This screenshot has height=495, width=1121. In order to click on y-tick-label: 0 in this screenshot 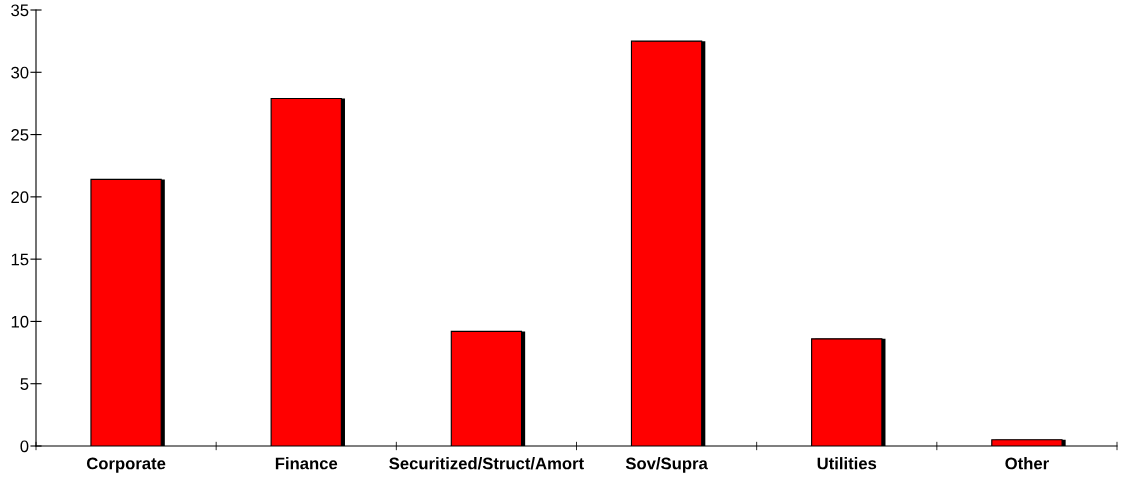, I will do `click(24, 446)`.